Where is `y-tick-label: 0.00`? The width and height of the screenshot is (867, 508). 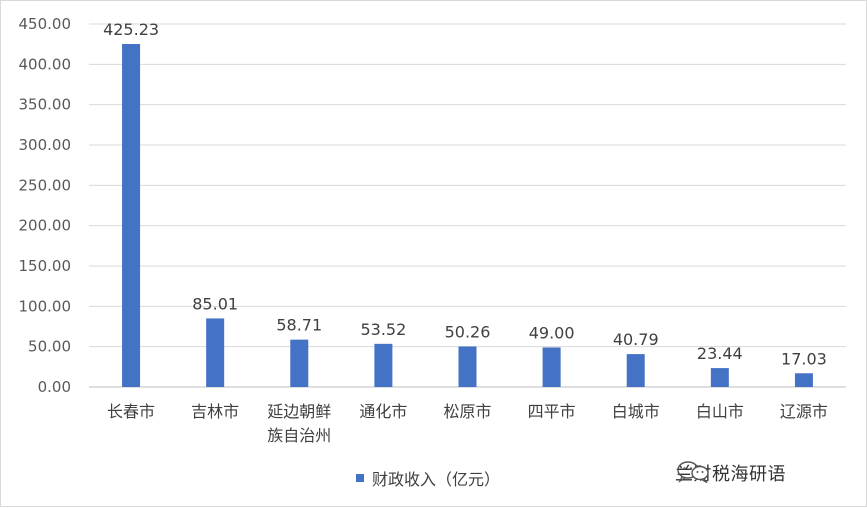
y-tick-label: 0.00 is located at coordinates (54, 387).